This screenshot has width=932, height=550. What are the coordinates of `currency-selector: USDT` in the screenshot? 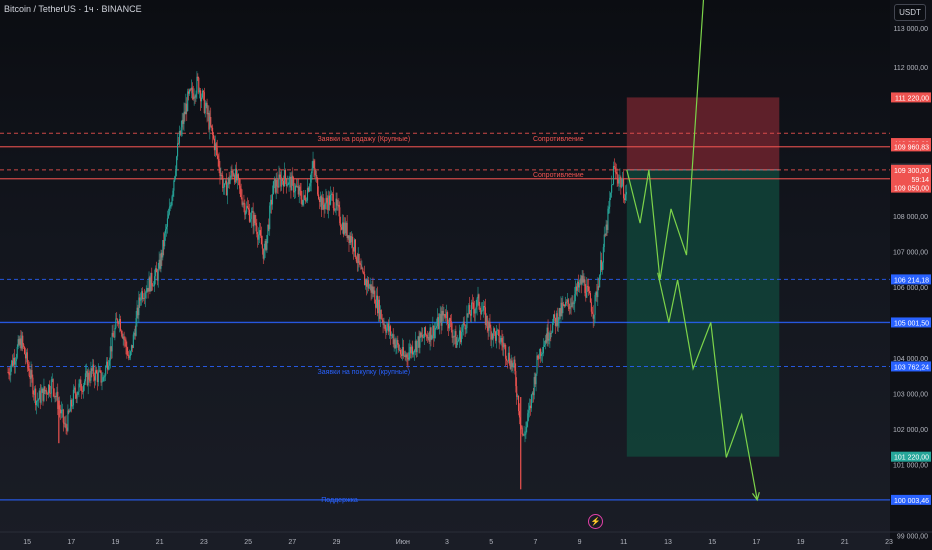 It's located at (910, 12).